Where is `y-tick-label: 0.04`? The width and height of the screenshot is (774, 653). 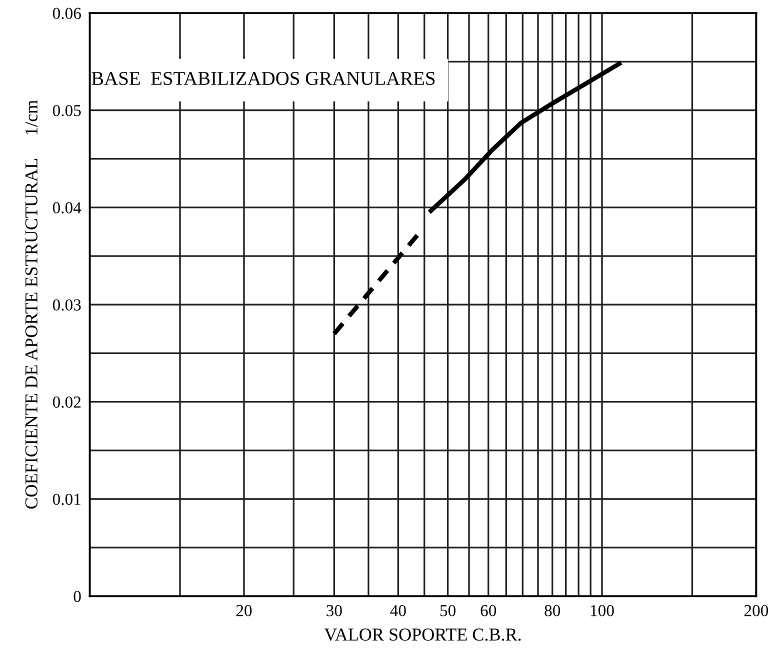 y-tick-label: 0.04 is located at coordinates (67, 208).